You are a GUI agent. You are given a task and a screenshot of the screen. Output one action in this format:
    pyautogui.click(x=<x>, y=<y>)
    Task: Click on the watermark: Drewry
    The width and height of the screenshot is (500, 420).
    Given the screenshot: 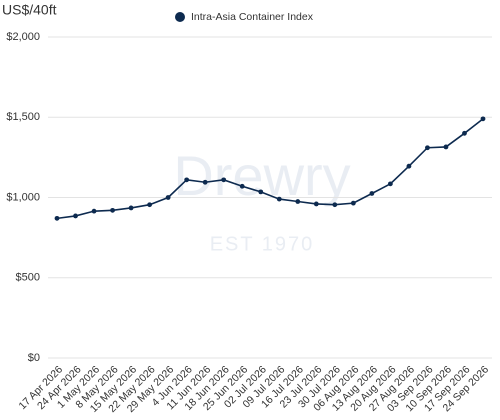 What is the action you would take?
    pyautogui.click(x=261, y=175)
    